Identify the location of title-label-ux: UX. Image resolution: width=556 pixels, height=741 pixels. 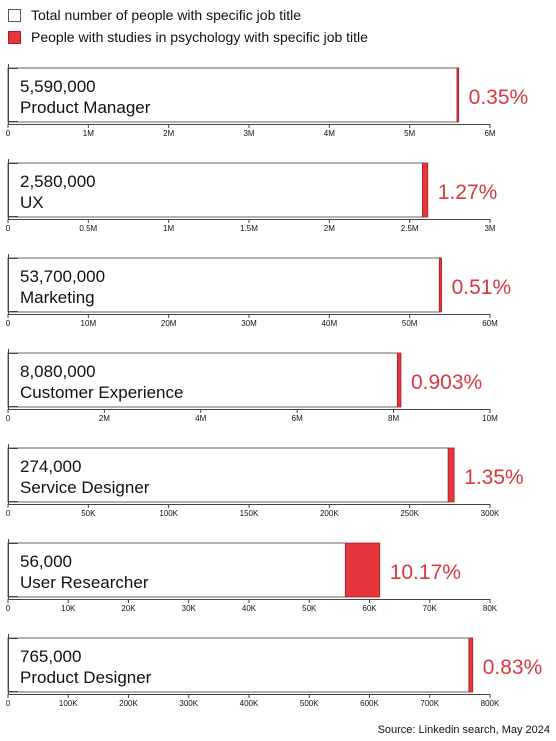
(32, 202).